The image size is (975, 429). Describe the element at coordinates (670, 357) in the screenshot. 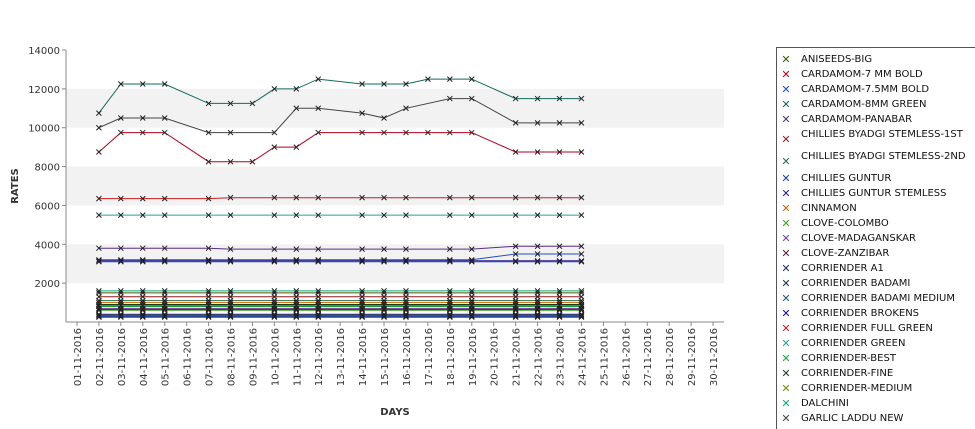

I see `x-tick-label: 28-11-2016` at that location.